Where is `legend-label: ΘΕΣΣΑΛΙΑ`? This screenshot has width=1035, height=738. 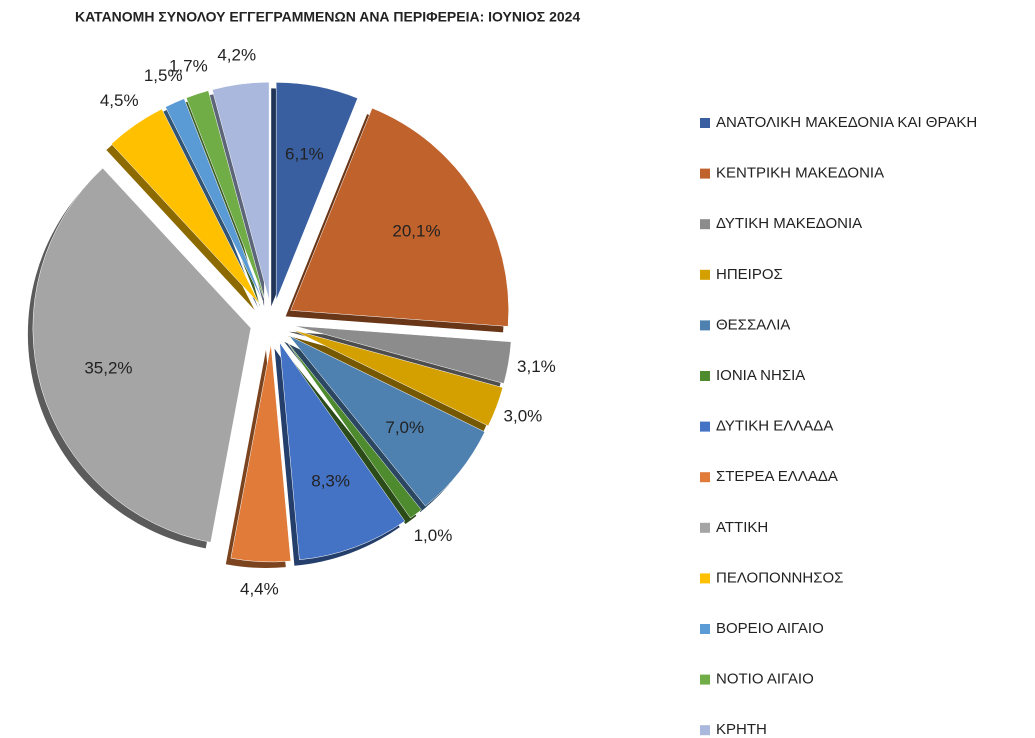 legend-label: ΘΕΣΣΑΛΙΑ is located at coordinates (753, 324).